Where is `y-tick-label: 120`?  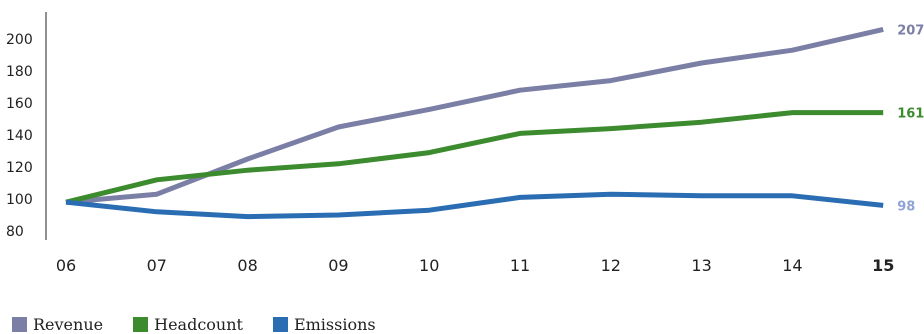 y-tick-label: 120 is located at coordinates (19, 168).